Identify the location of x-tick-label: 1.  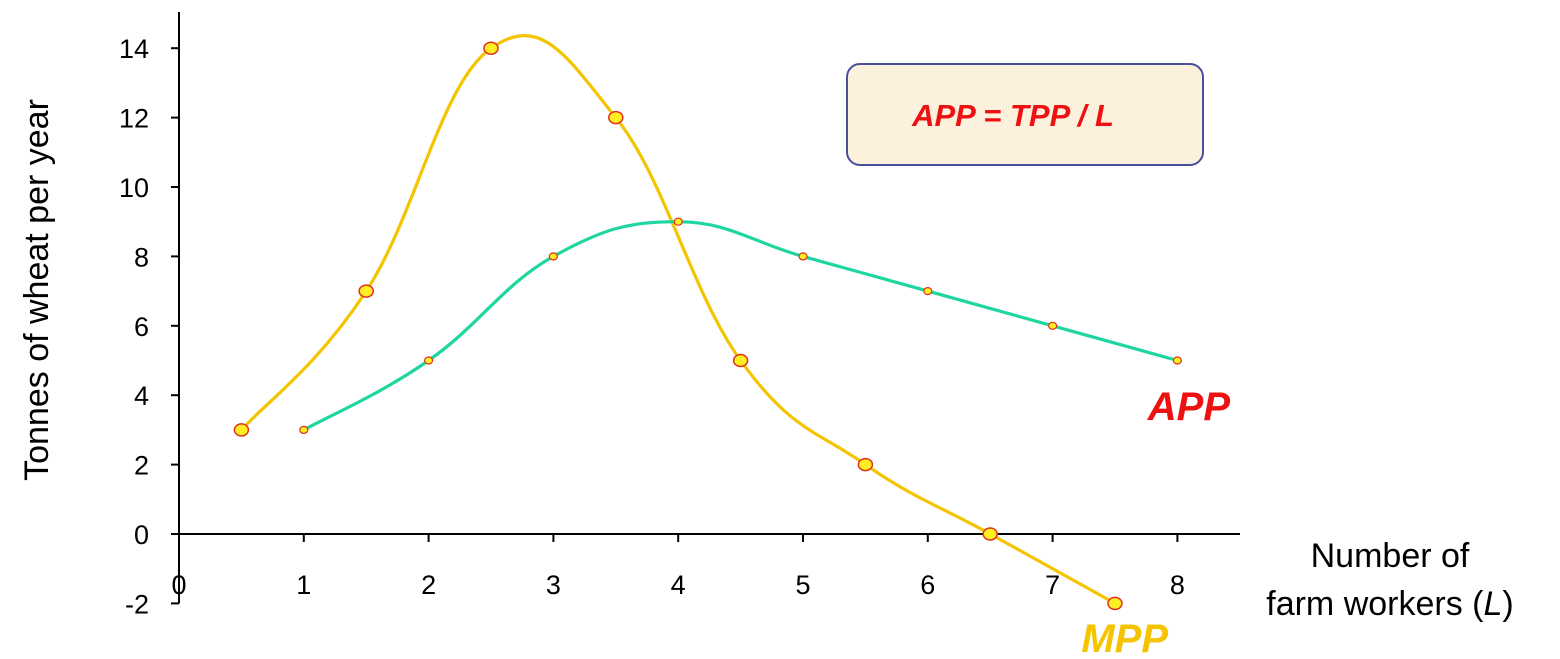
(303, 585).